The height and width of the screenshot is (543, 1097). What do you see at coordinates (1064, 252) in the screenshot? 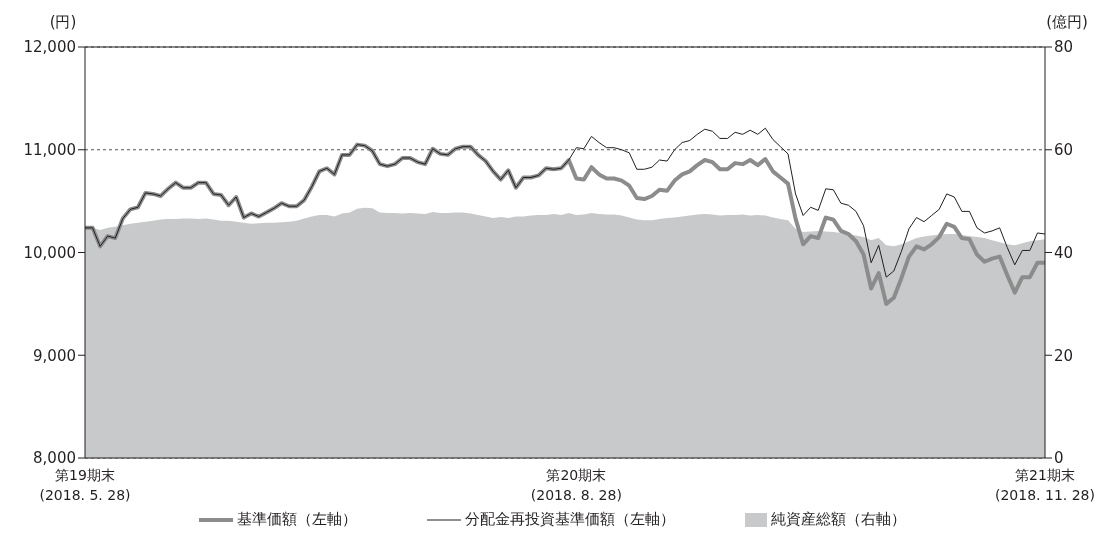
I see `y2-tick-label: 40` at bounding box center [1064, 252].